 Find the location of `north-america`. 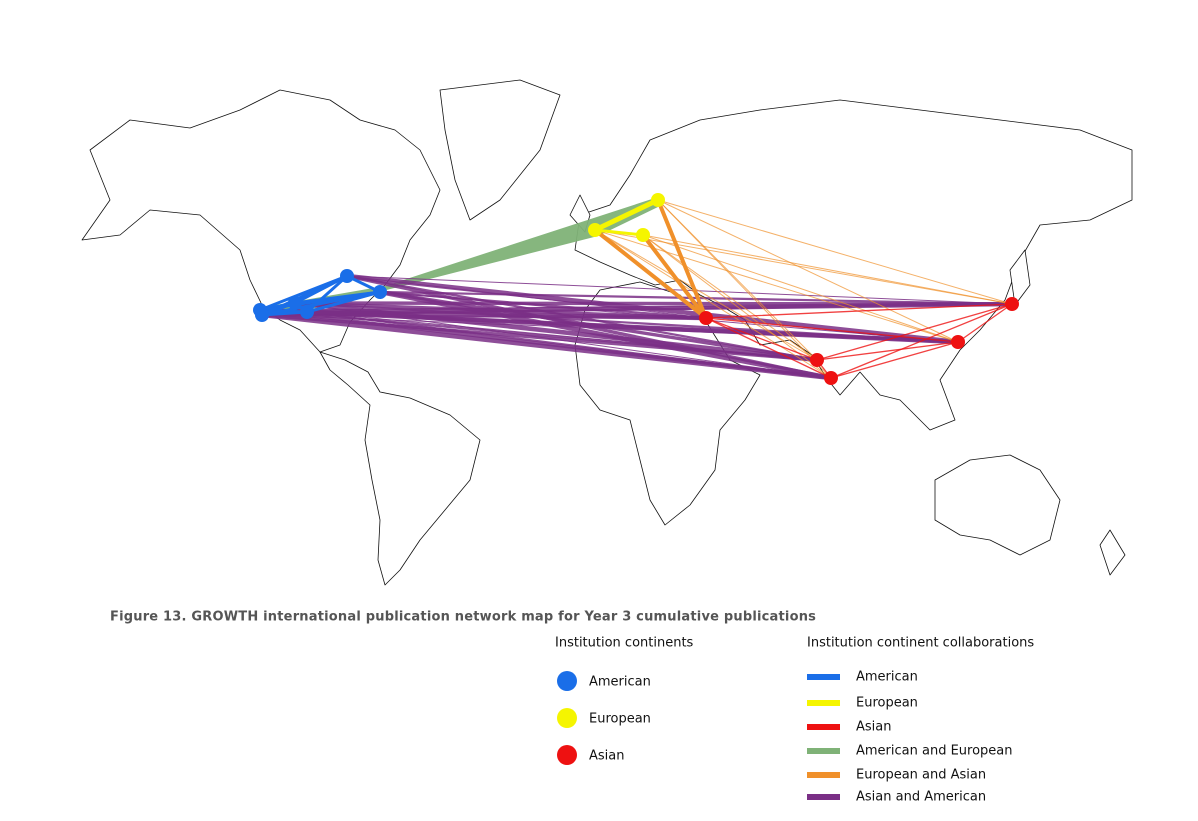

north-america is located at coordinates (261, 221).